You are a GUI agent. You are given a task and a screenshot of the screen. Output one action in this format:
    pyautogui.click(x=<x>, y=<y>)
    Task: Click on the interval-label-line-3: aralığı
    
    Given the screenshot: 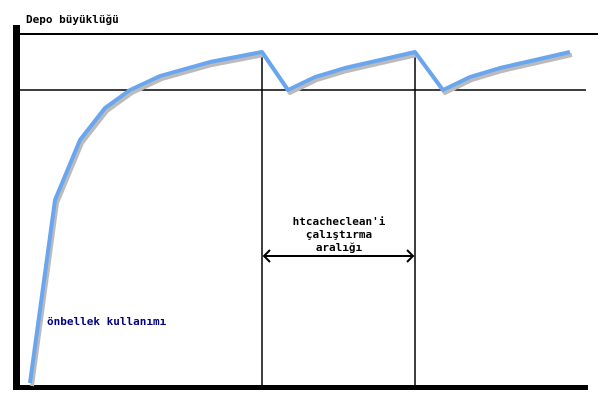 What is the action you would take?
    pyautogui.click(x=339, y=247)
    